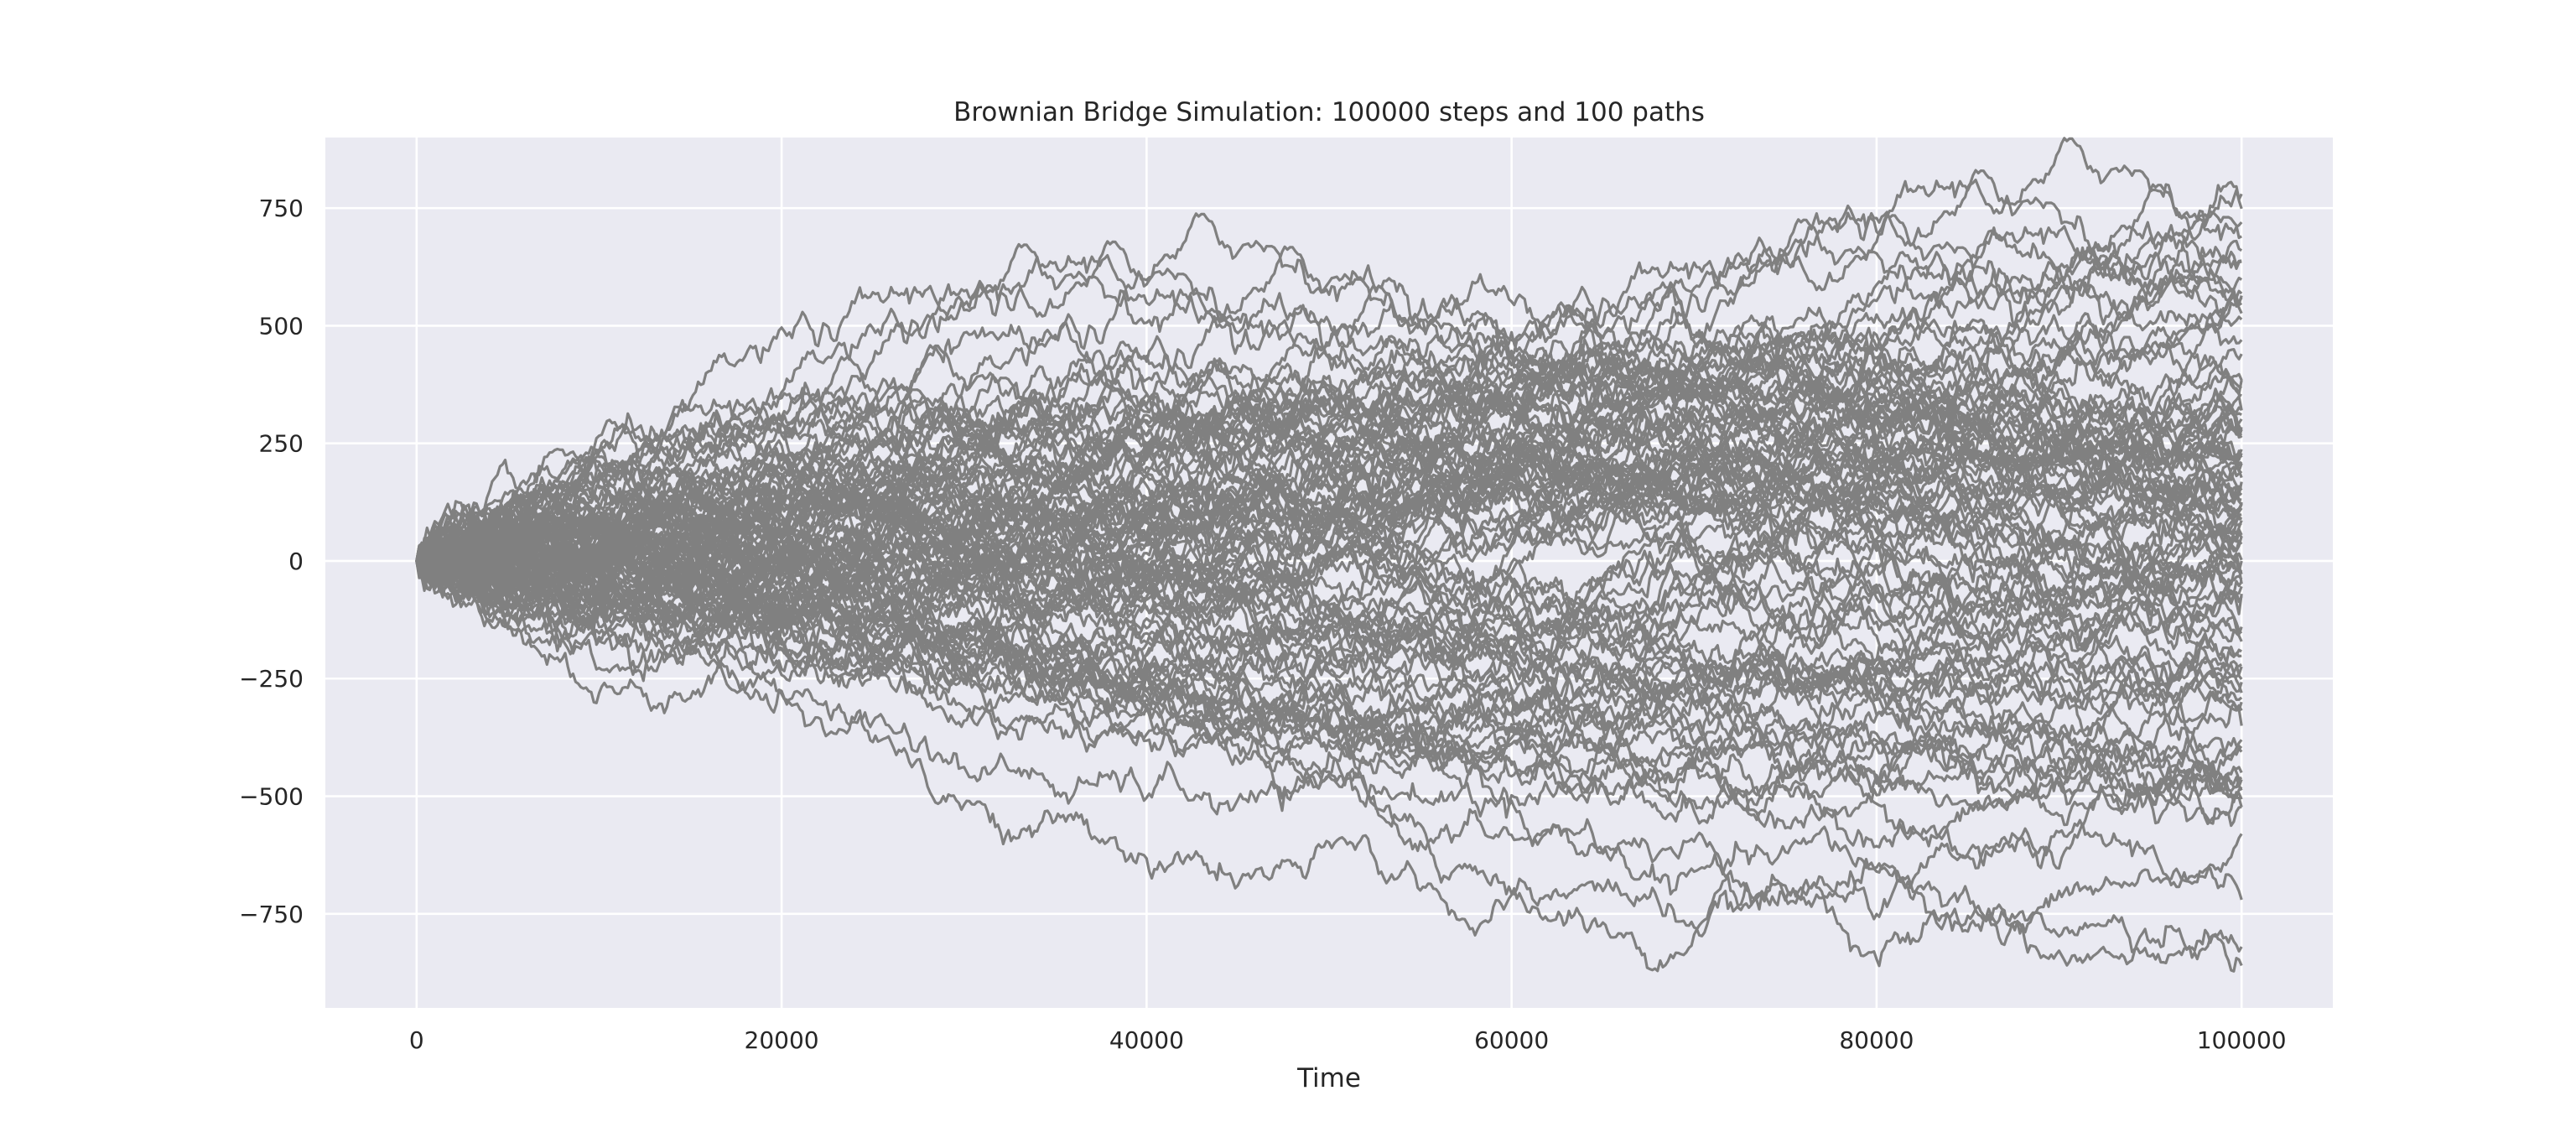 Image resolution: width=2576 pixels, height=1127 pixels. Describe the element at coordinates (271, 797) in the screenshot. I see `y-tick-label: −500` at that location.